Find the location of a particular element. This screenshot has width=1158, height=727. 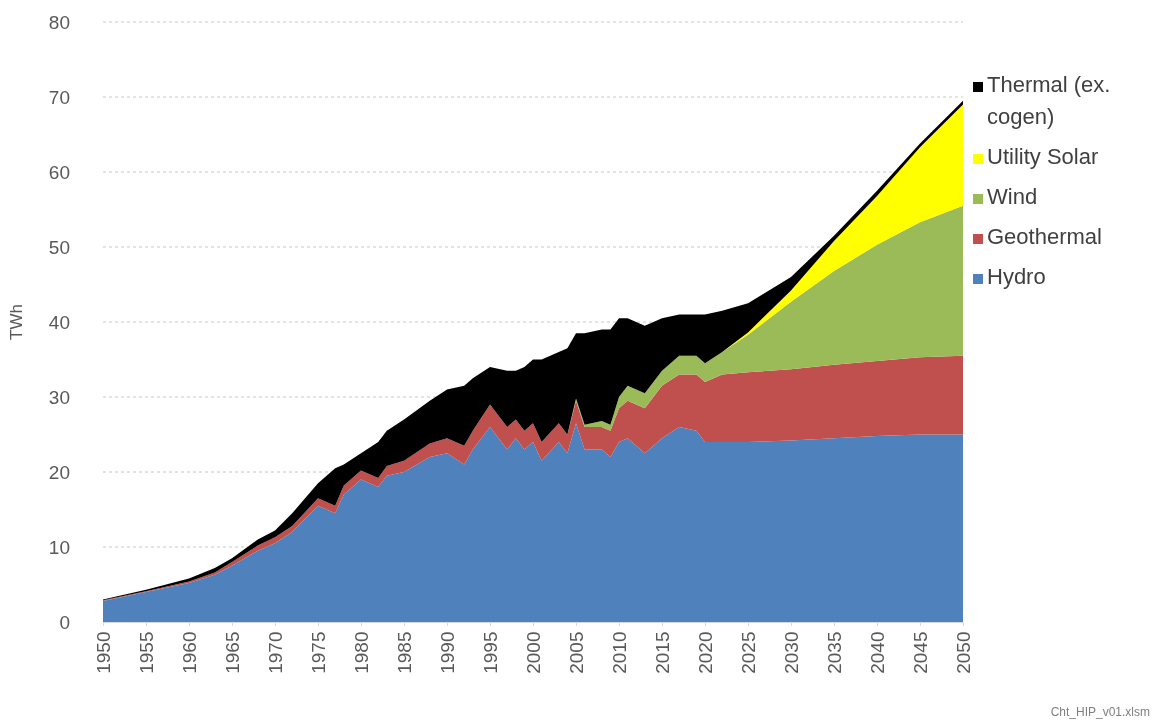

x-tick-label: 2025 is located at coordinates (748, 652).